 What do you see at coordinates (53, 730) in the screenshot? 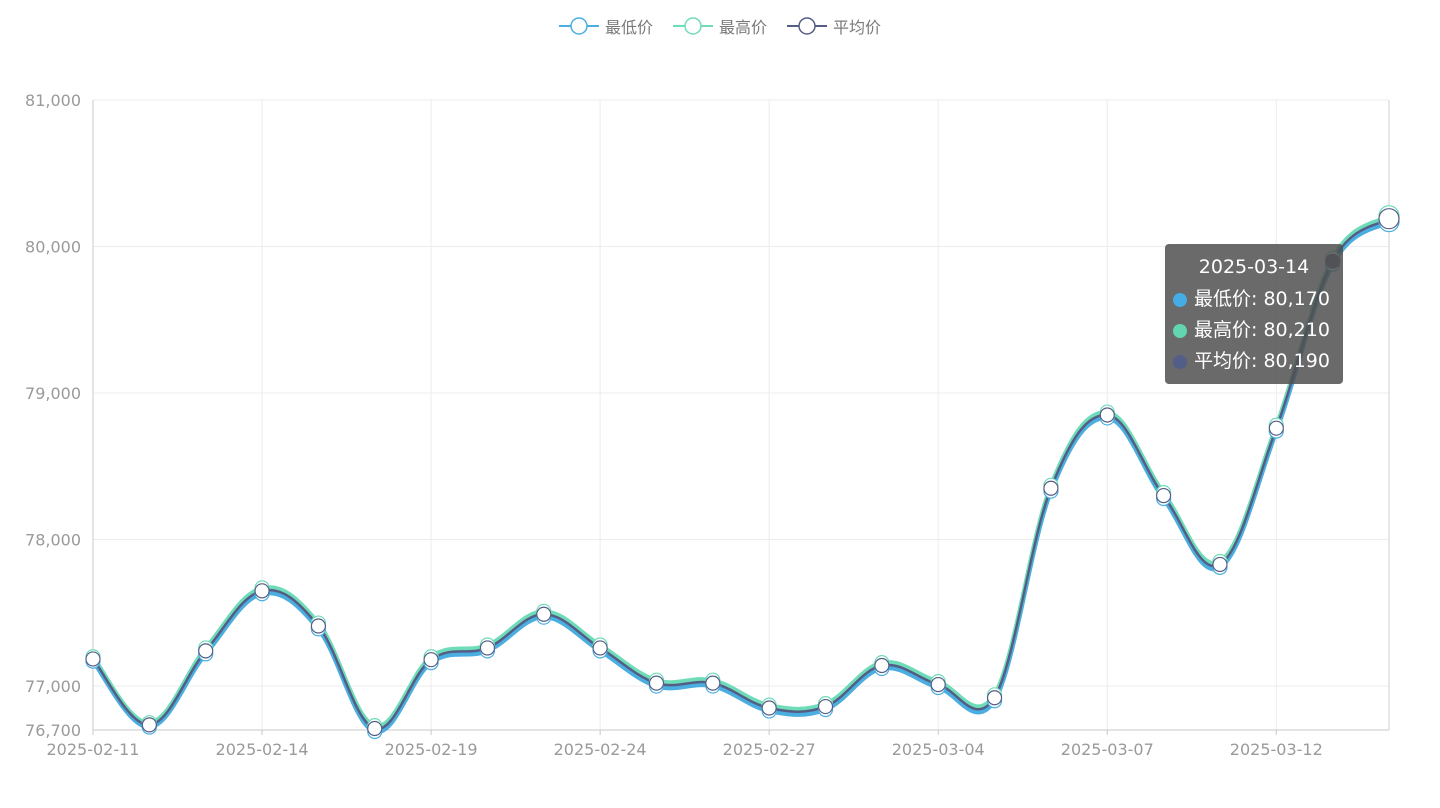
I see `y-tick-label: 76,700` at bounding box center [53, 730].